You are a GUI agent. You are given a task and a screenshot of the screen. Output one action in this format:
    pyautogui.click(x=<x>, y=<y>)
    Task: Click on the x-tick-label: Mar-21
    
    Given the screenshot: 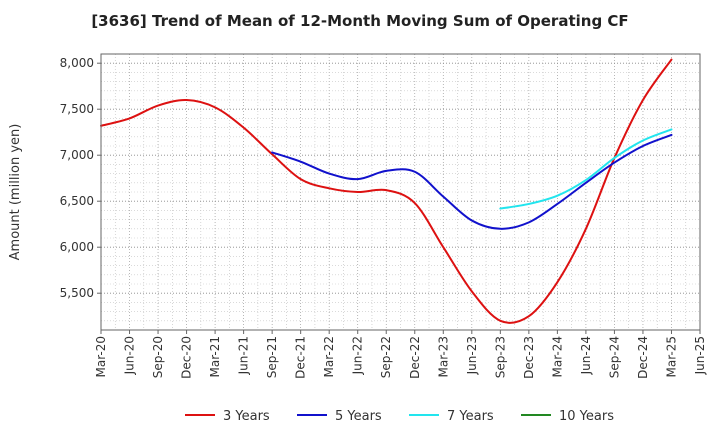 What is the action you would take?
    pyautogui.click(x=215, y=356)
    